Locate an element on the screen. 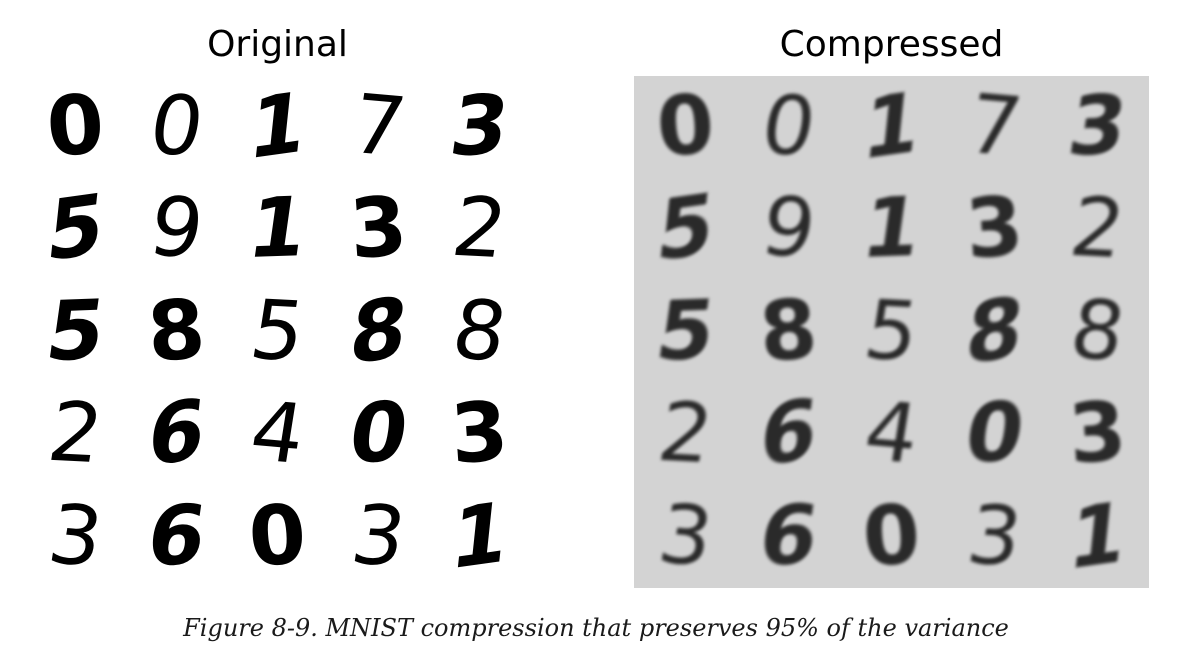 The height and width of the screenshot is (662, 1192). original-digit: 4 is located at coordinates (278, 434).